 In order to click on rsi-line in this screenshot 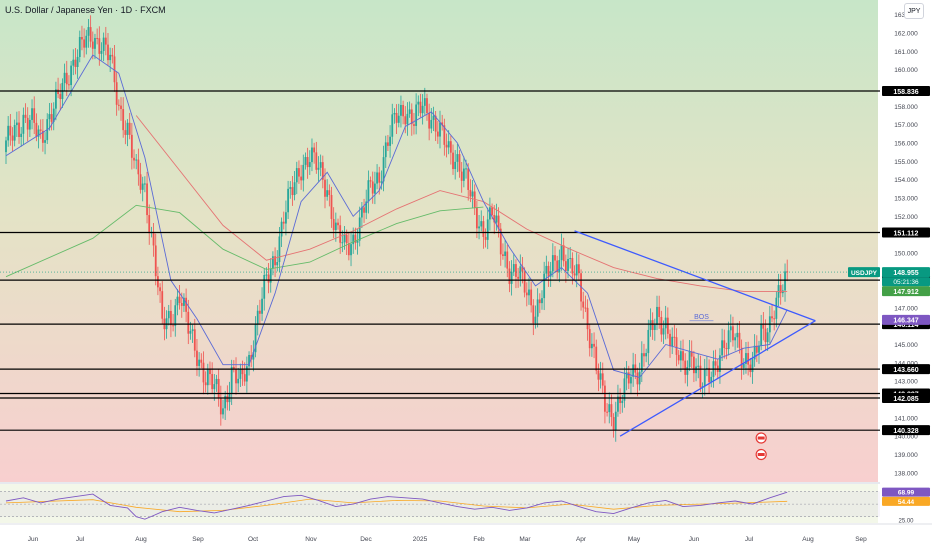, I will do `click(396, 505)`.